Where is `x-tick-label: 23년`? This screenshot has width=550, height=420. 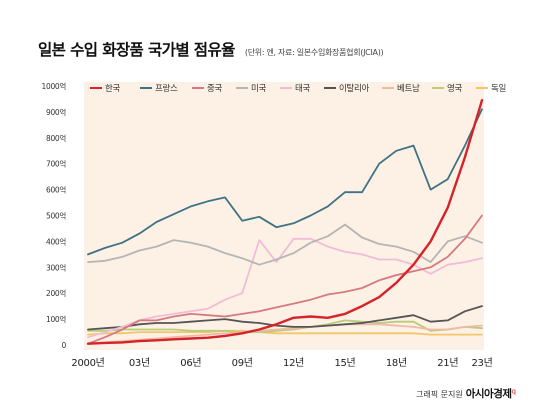 x-tick-label: 23년 is located at coordinates (481, 363).